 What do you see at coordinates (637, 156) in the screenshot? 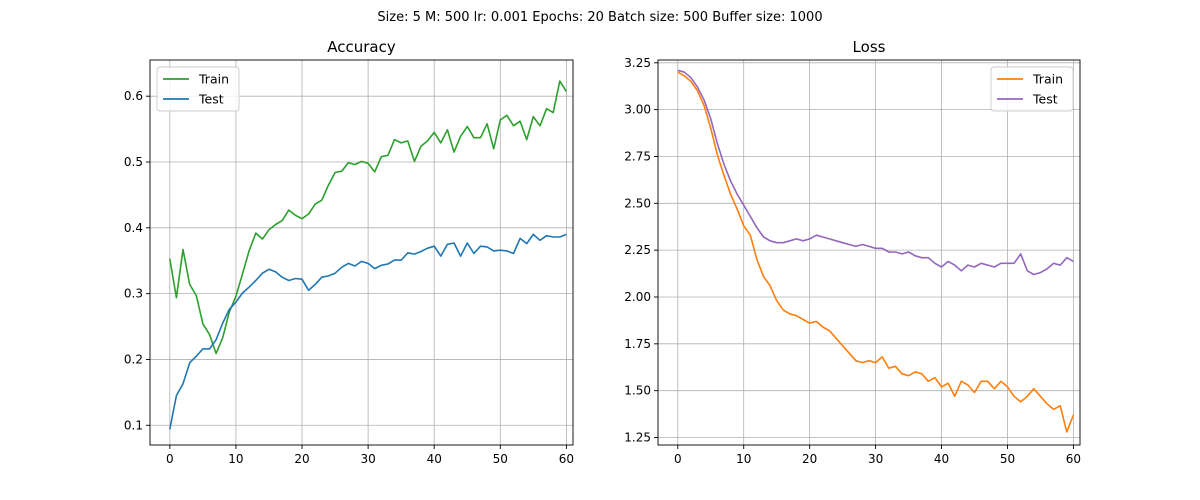
I see `loss-y-tick-label: 2.75` at bounding box center [637, 156].